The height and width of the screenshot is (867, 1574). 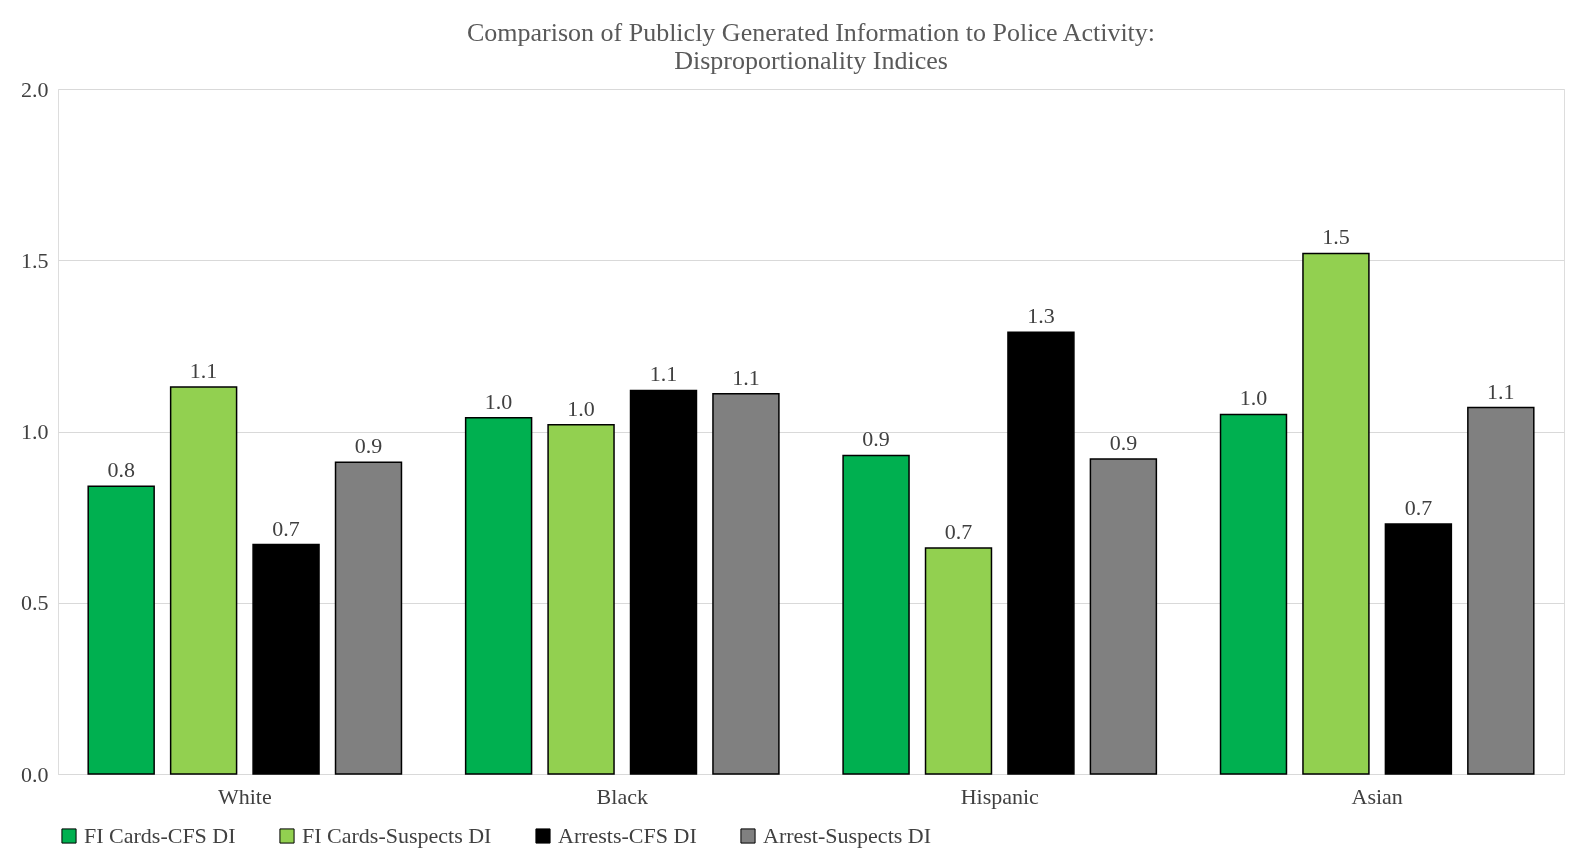 What do you see at coordinates (1041, 316) in the screenshot?
I see `data-label: 1.3` at bounding box center [1041, 316].